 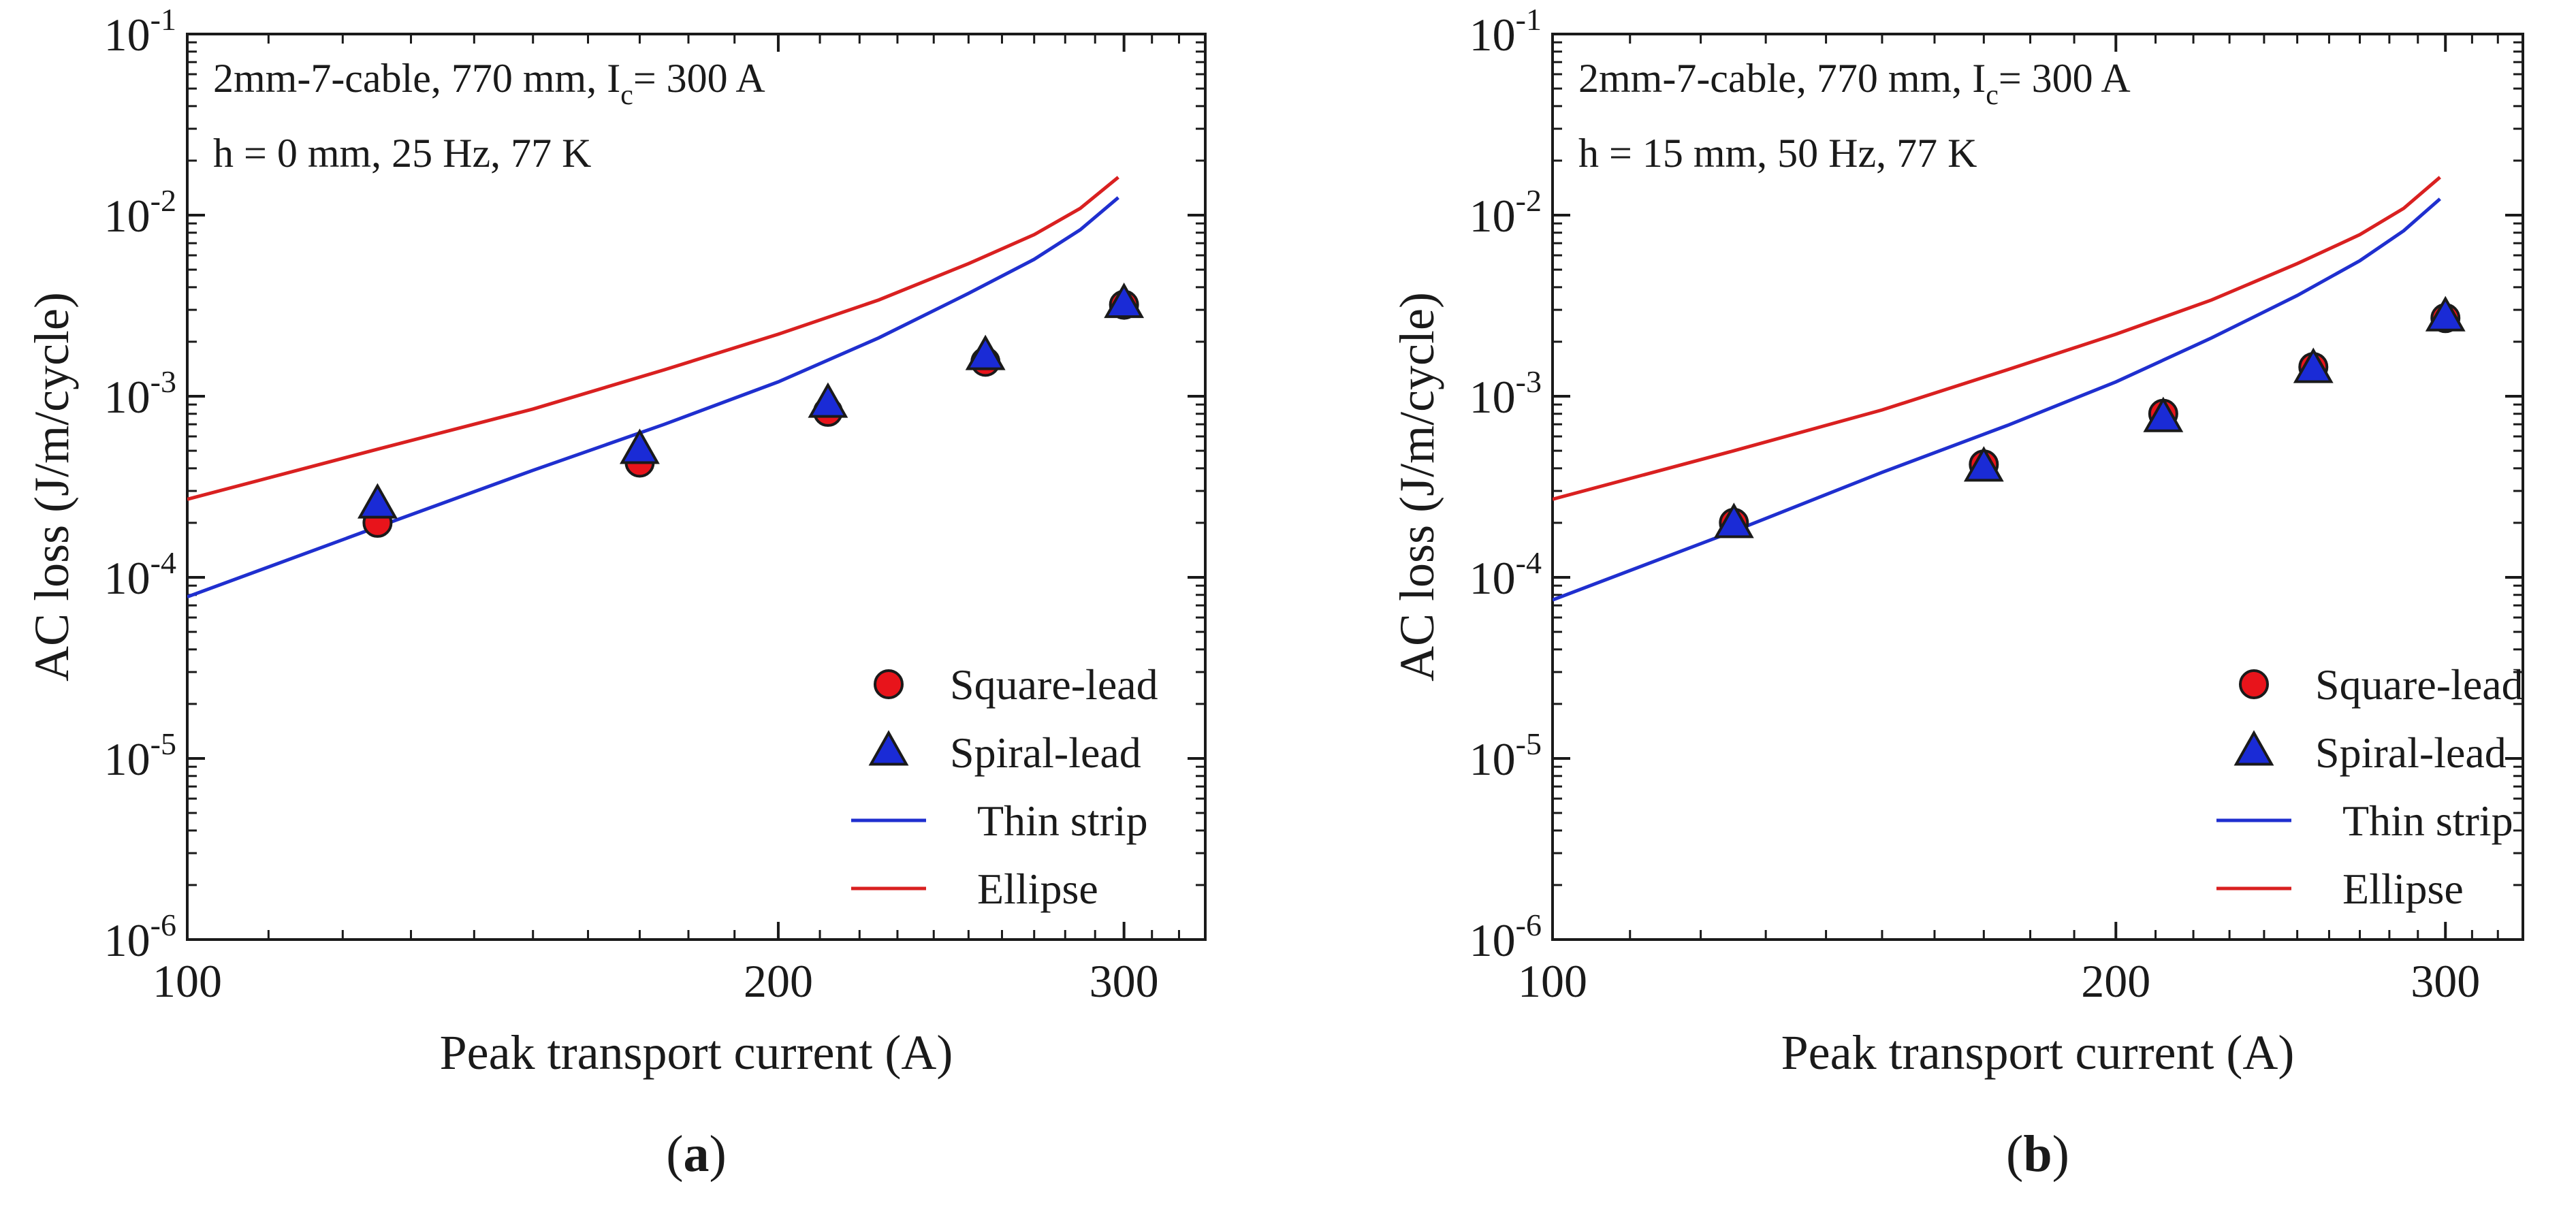 I want to click on caption-letter: b, so click(x=2038, y=1154).